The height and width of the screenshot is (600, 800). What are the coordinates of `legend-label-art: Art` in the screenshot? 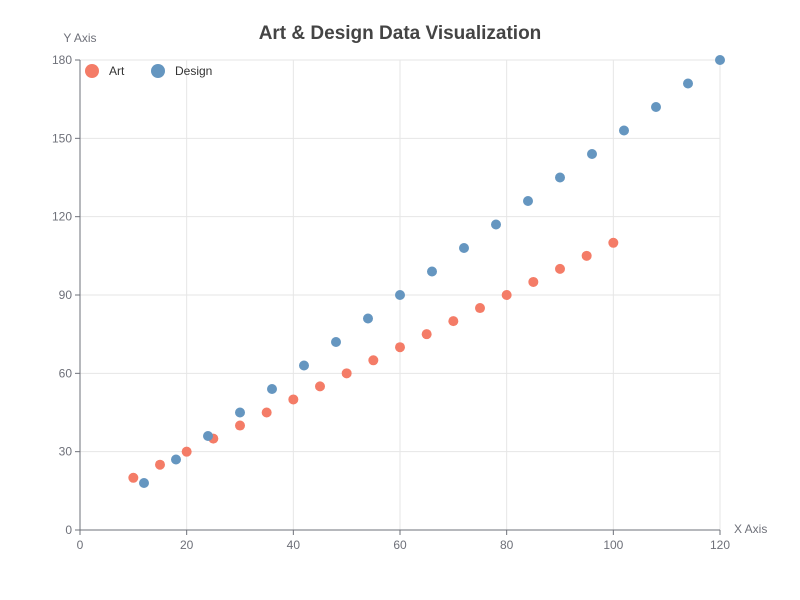 It's located at (117, 71).